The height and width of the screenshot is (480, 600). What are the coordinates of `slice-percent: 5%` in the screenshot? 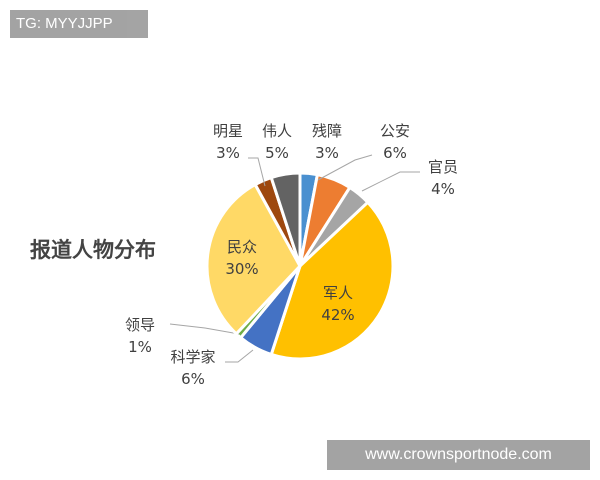 It's located at (277, 153).